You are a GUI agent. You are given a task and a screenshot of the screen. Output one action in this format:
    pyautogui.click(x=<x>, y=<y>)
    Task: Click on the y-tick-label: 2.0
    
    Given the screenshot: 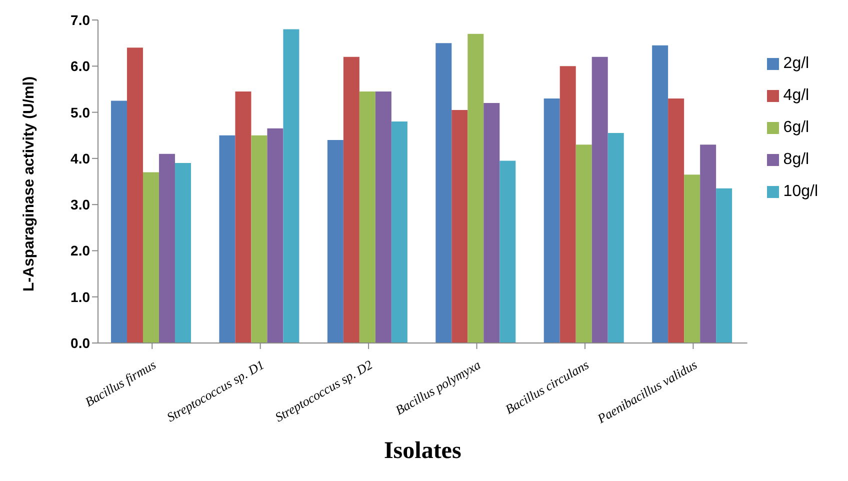 What is the action you would take?
    pyautogui.click(x=80, y=250)
    